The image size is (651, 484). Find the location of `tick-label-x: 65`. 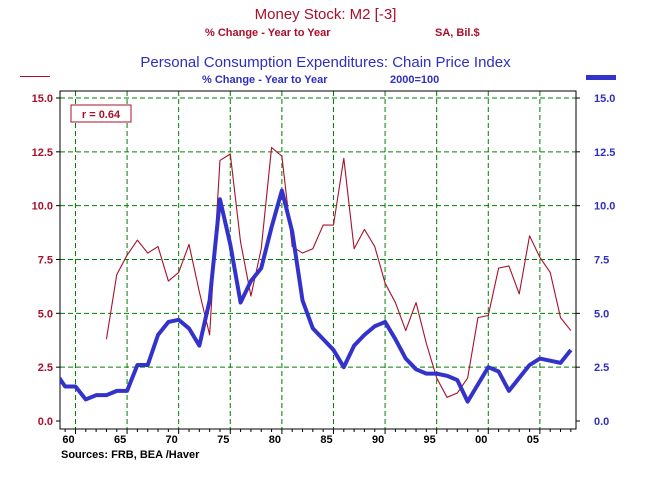

tick-label-x: 65 is located at coordinates (120, 440).